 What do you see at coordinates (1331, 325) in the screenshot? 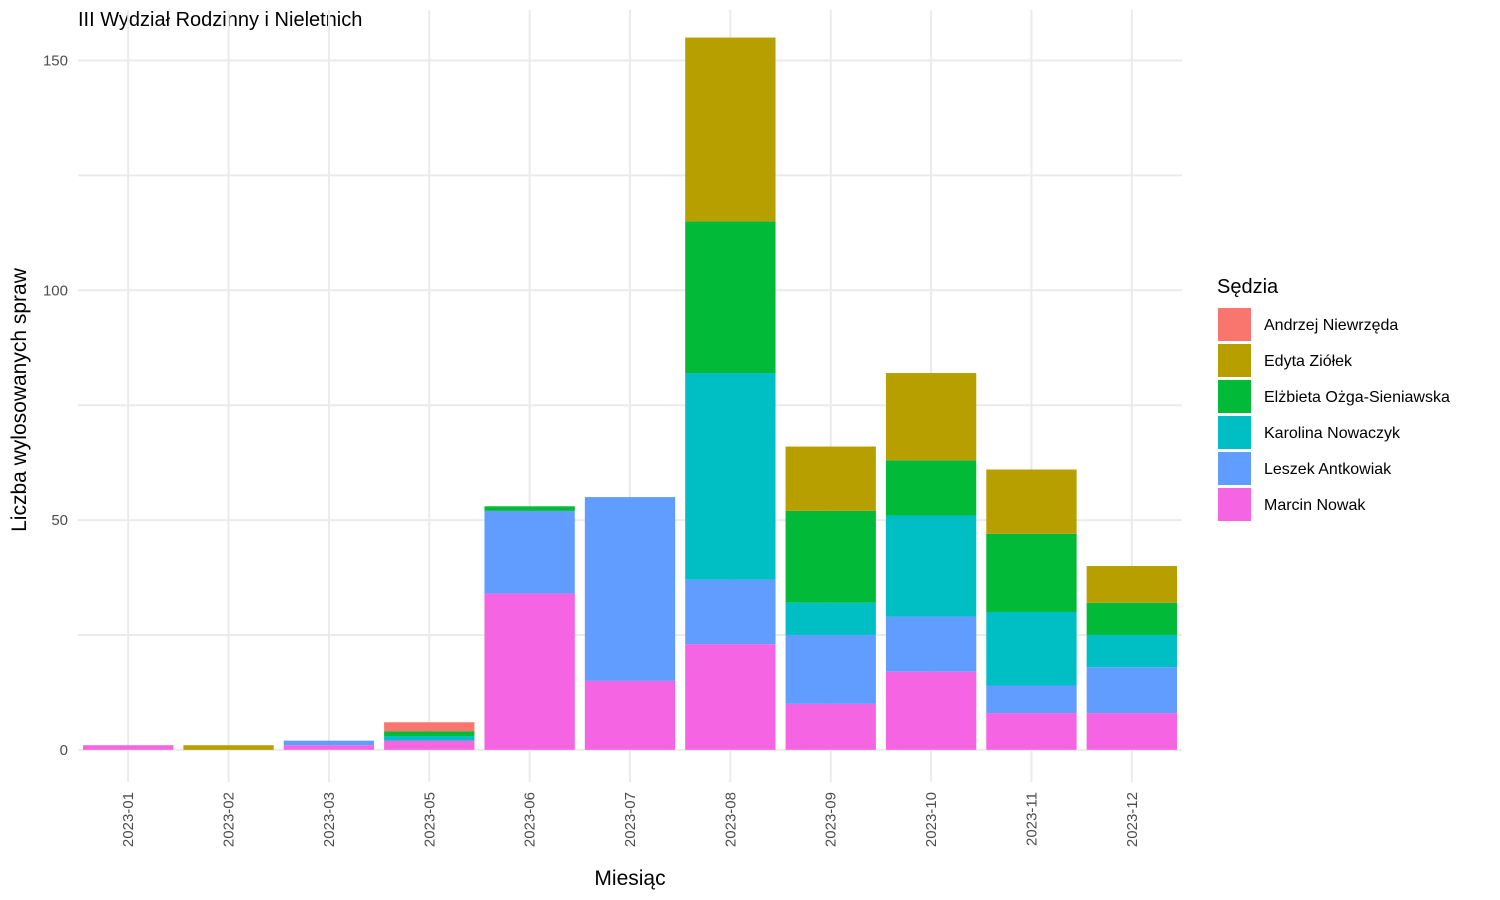
I see `legend-label: Andrzej Niewrzęda` at bounding box center [1331, 325].